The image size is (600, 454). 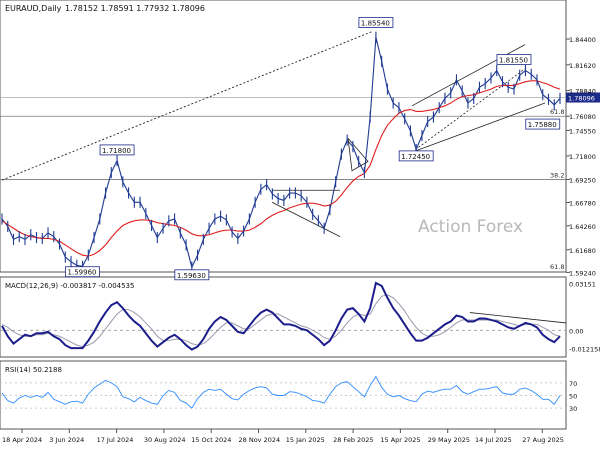 I want to click on x-axis-label: 14 Jul 2025, so click(x=493, y=440).